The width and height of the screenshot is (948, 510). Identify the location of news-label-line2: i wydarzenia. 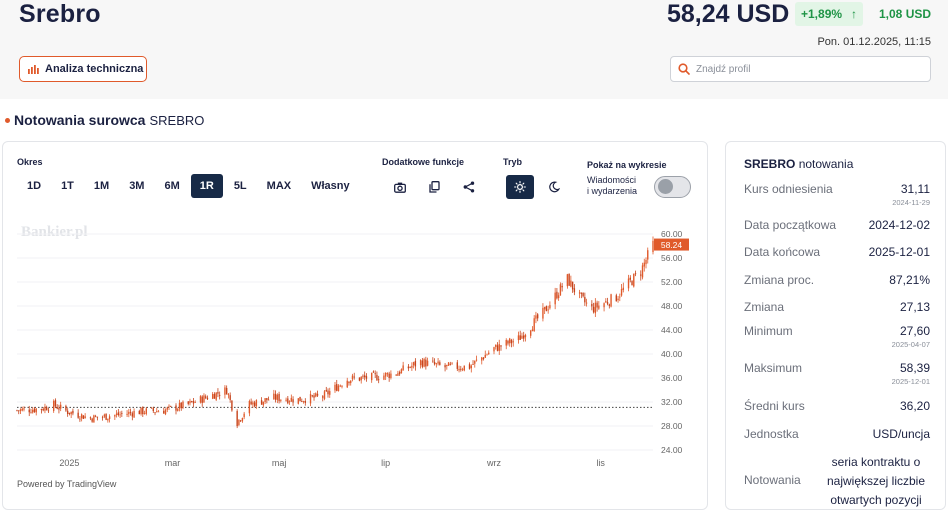
(612, 191).